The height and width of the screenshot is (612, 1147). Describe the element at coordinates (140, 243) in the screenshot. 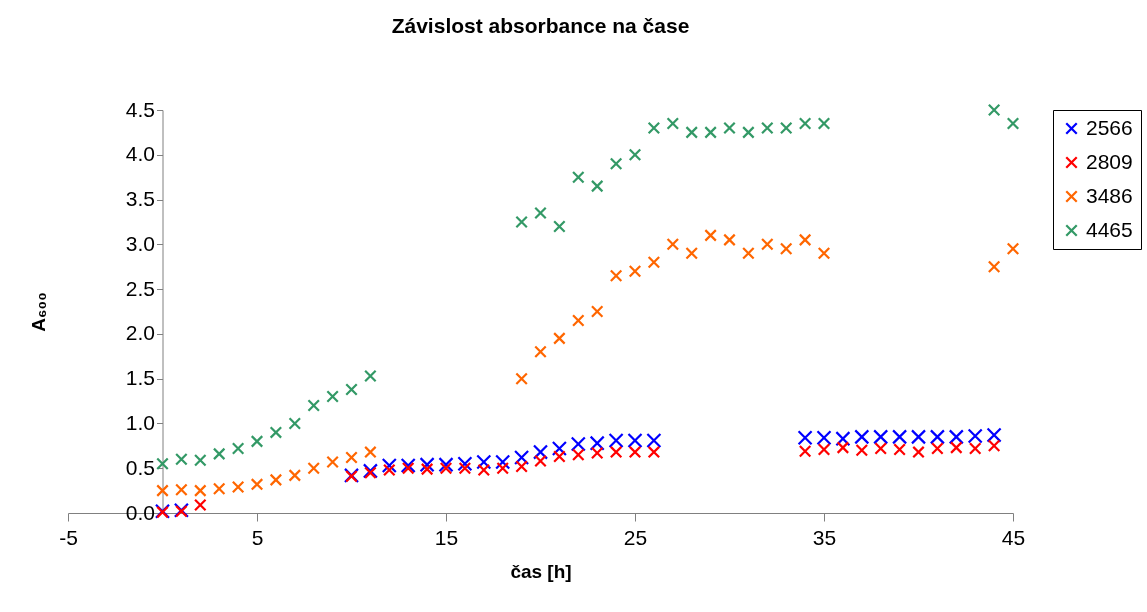

I see `y-tick-label: 3.0` at that location.